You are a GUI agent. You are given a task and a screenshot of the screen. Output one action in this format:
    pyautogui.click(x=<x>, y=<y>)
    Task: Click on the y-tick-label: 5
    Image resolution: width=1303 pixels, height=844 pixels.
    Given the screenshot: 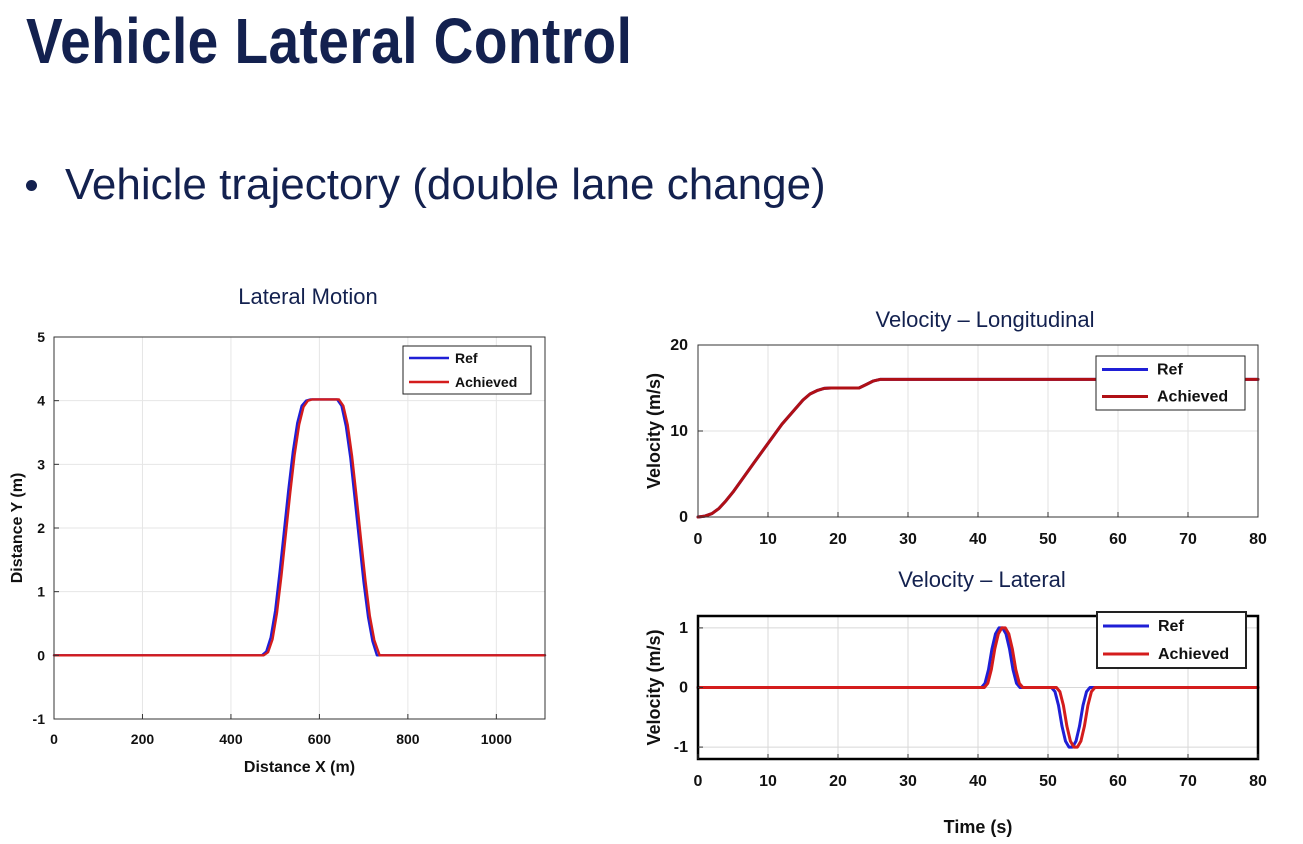 What is the action you would take?
    pyautogui.click(x=41, y=337)
    